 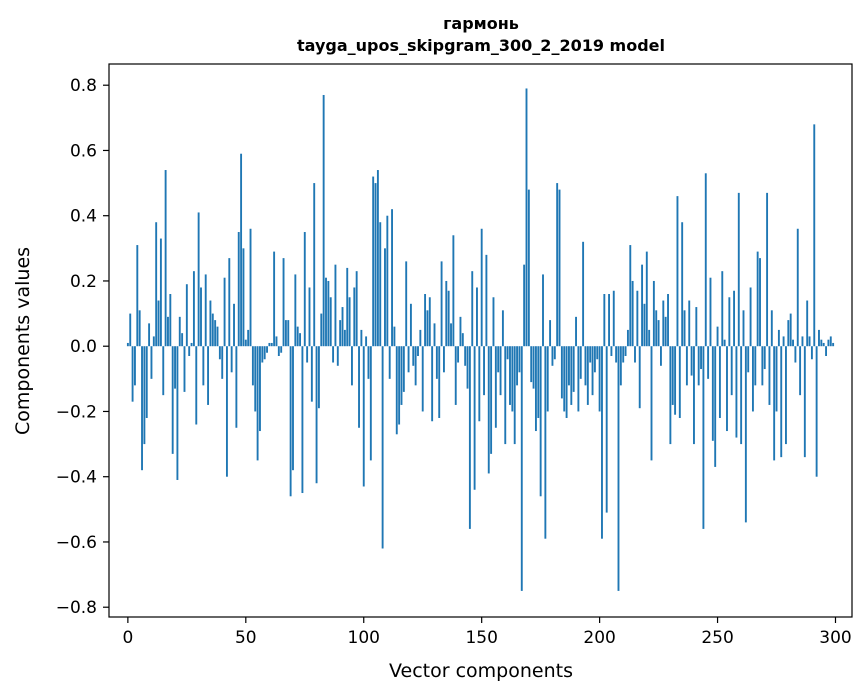 What do you see at coordinates (481, 23) in the screenshot?
I see `chart-title: гармонь` at bounding box center [481, 23].